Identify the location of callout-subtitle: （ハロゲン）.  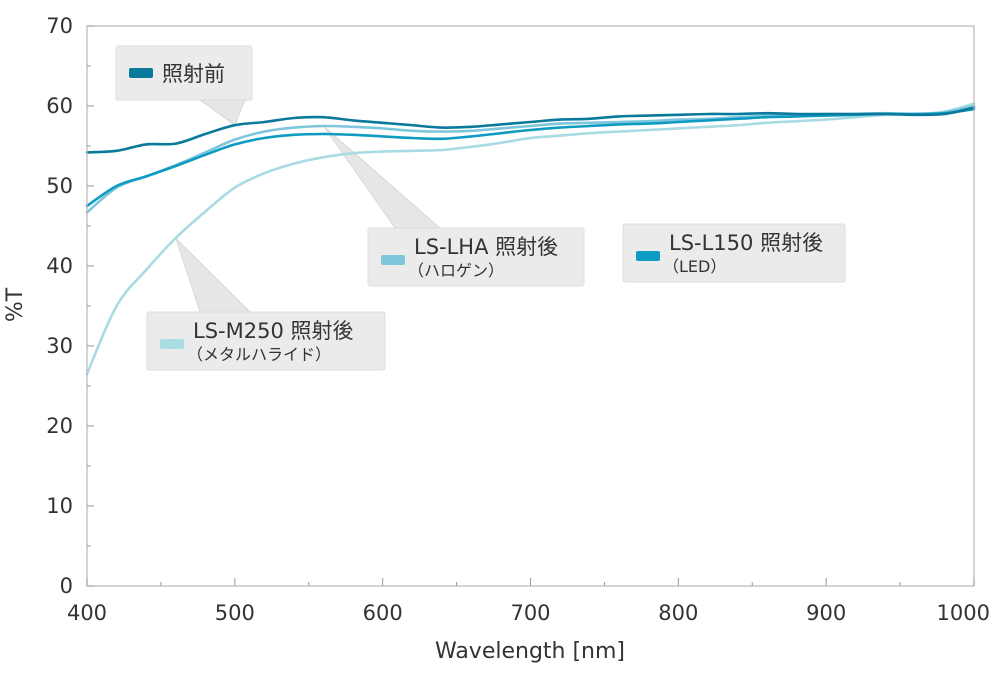
(456, 270).